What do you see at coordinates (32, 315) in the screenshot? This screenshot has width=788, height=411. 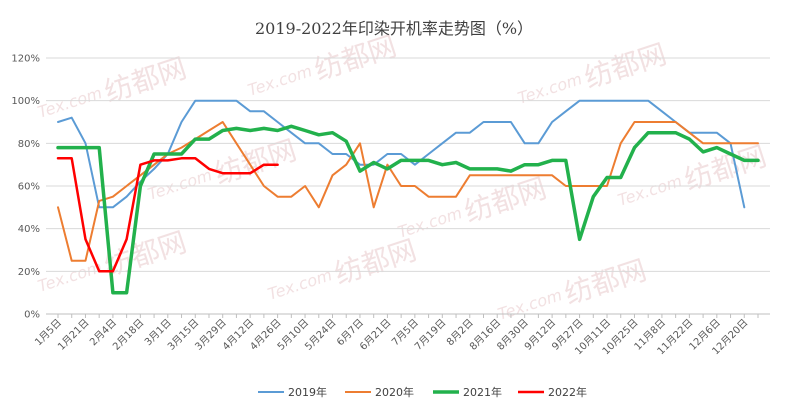 I see `y-tick-label: 0%` at bounding box center [32, 315].